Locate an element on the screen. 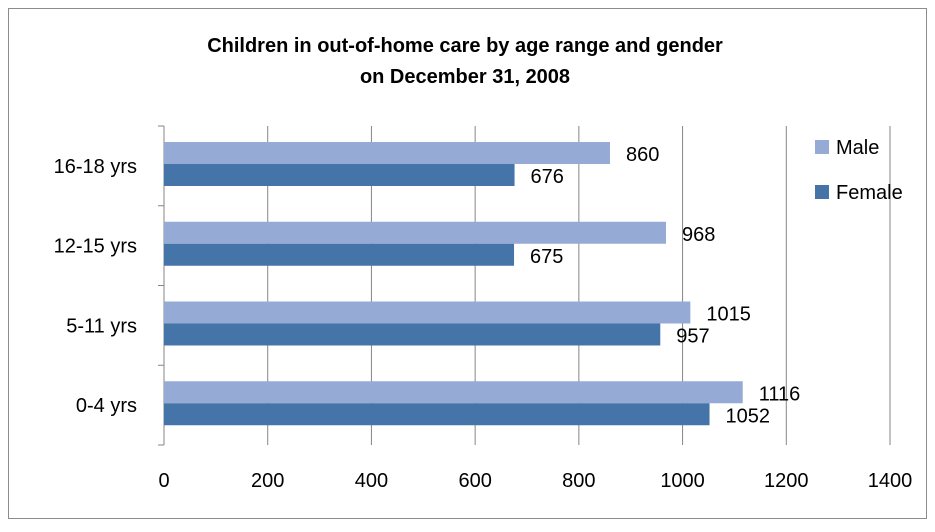 The height and width of the screenshot is (532, 935). x-tick-label: 1000 is located at coordinates (682, 481).